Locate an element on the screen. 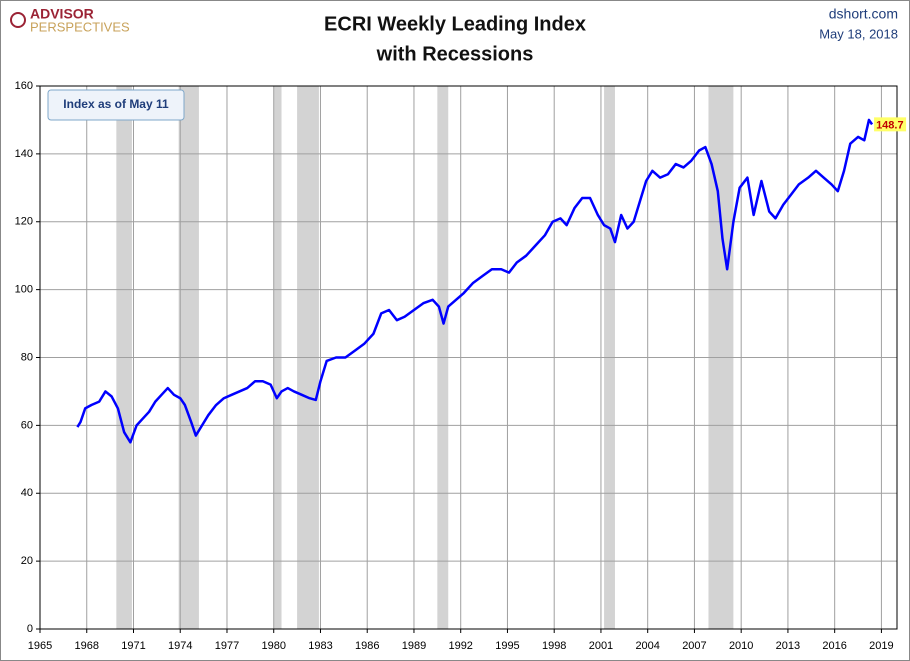 The height and width of the screenshot is (661, 910). annotation-box is located at coordinates (116, 105).